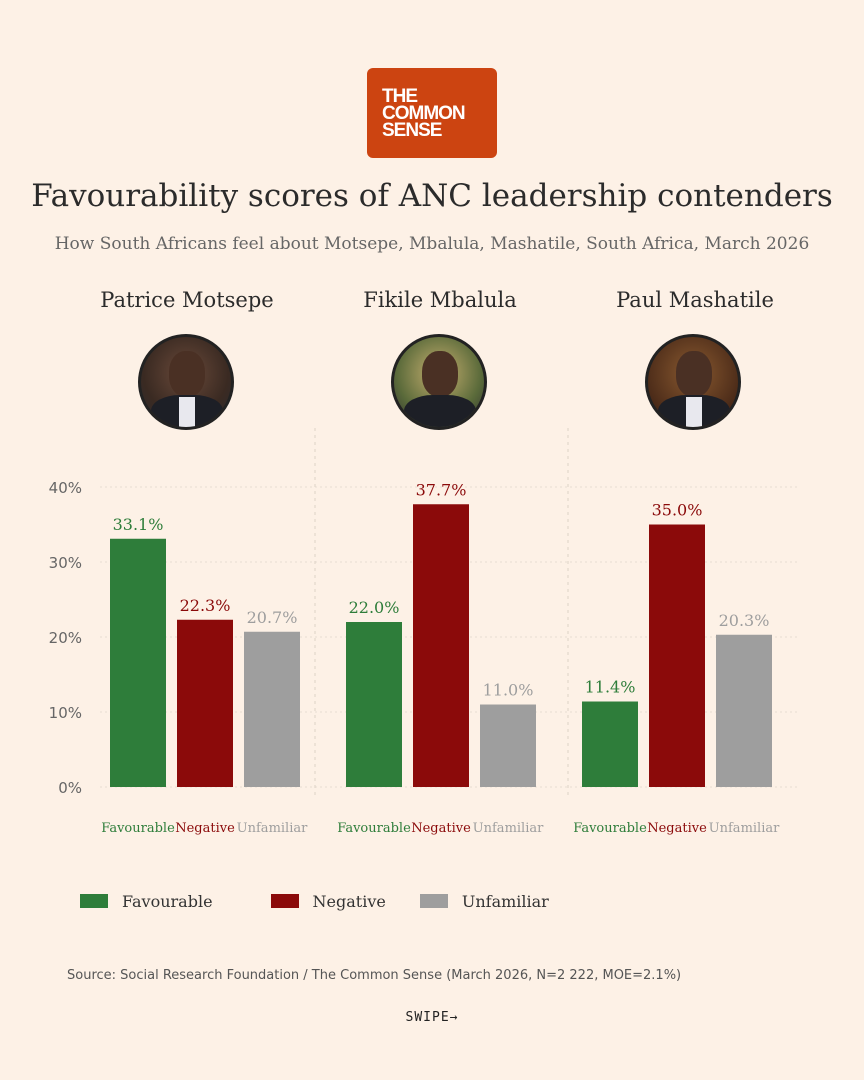 Image resolution: width=864 pixels, height=1080 pixels. What do you see at coordinates (440, 300) in the screenshot?
I see `person-name-mbalula: Fikile Mbalula` at bounding box center [440, 300].